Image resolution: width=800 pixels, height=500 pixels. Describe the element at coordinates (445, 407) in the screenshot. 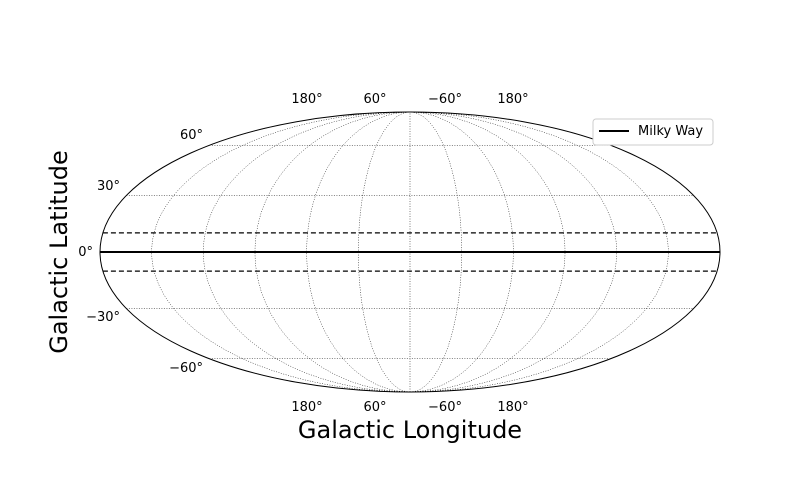

I see `x-tick-bottom-3: −60°` at that location.